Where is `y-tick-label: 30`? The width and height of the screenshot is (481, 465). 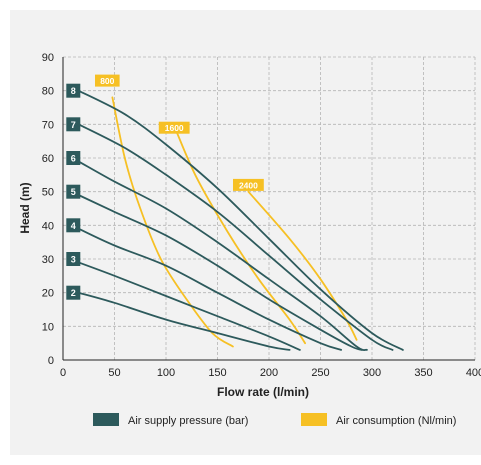 y-tick-label: 30 is located at coordinates (48, 260).